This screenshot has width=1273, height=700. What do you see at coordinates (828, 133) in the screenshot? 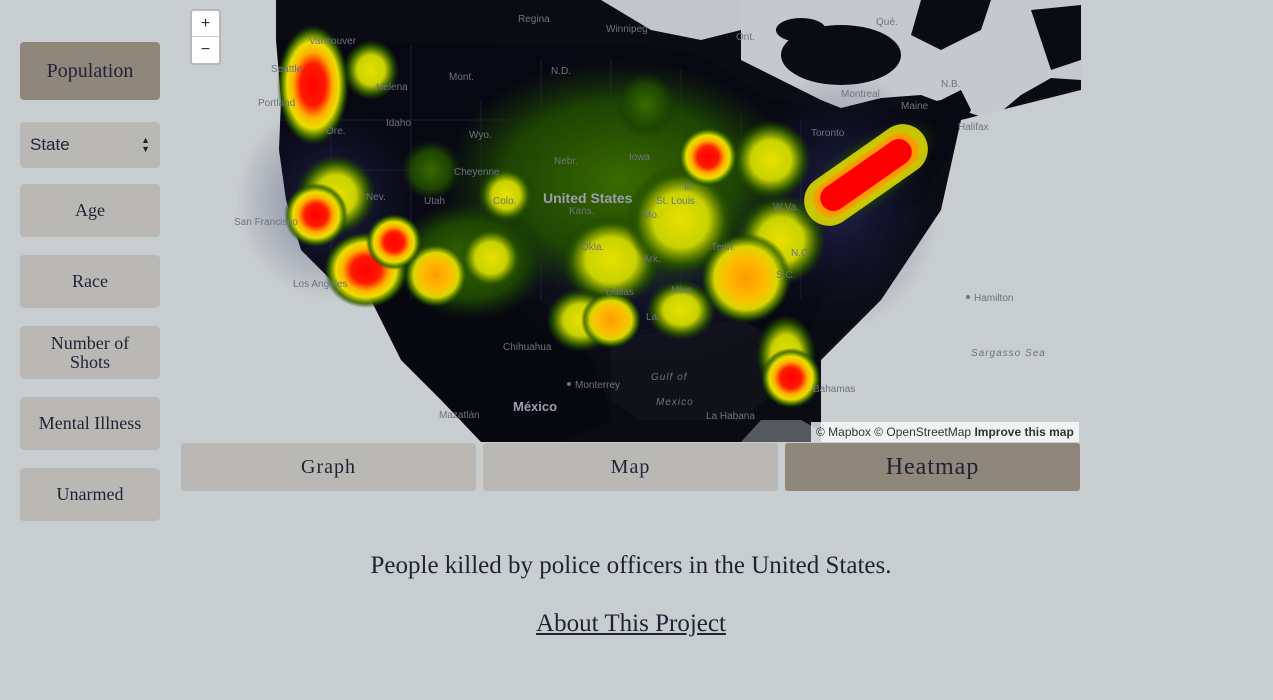
I see `map-label-toronto: Toronto` at bounding box center [828, 133].